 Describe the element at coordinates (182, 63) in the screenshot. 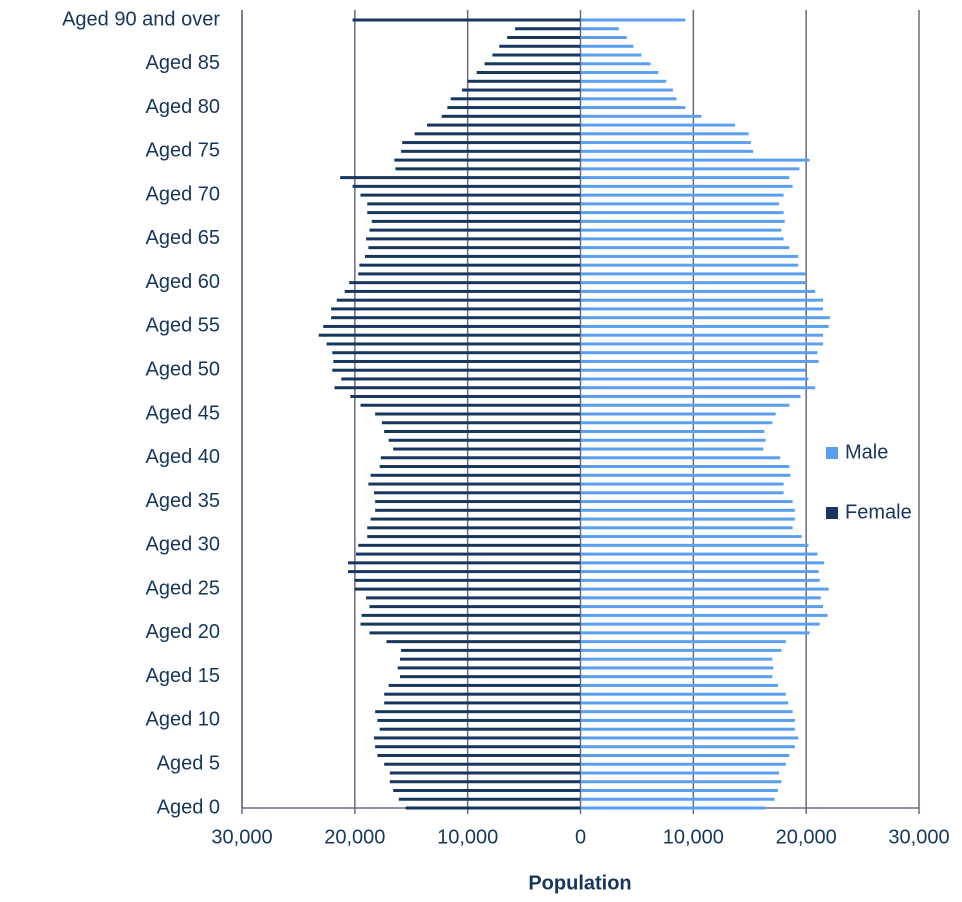

I see `y-tick-label: Aged 85` at that location.